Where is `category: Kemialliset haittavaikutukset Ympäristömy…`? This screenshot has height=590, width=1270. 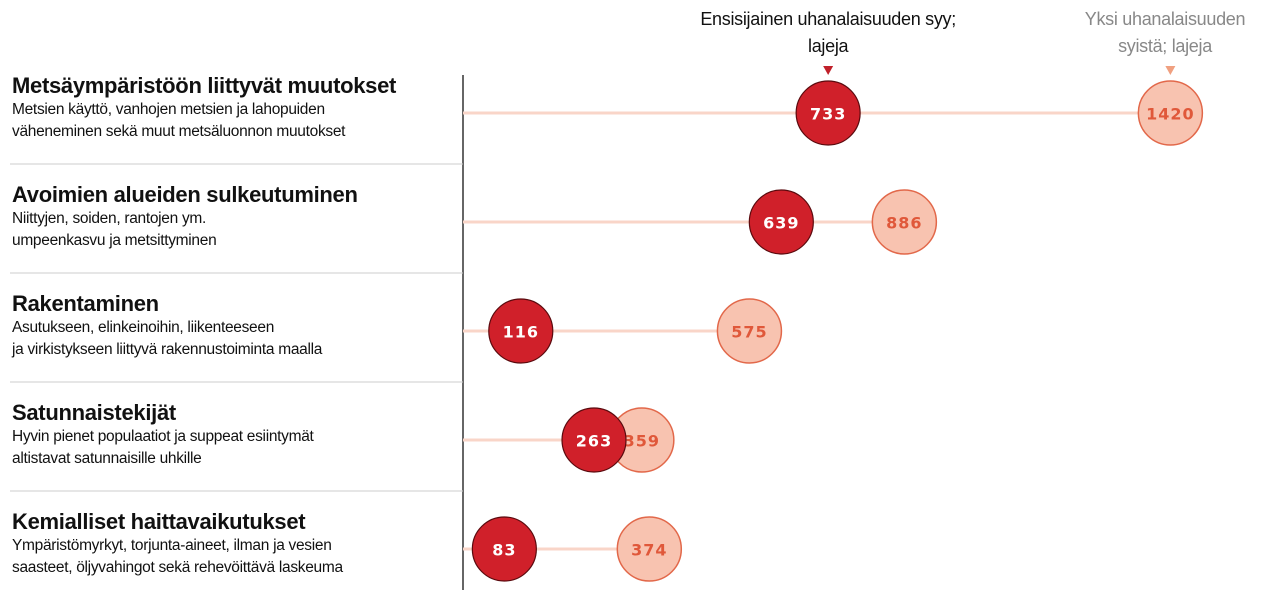
category: Kemialliset haittavaikutukset Ympäristömy… is located at coordinates (236, 544).